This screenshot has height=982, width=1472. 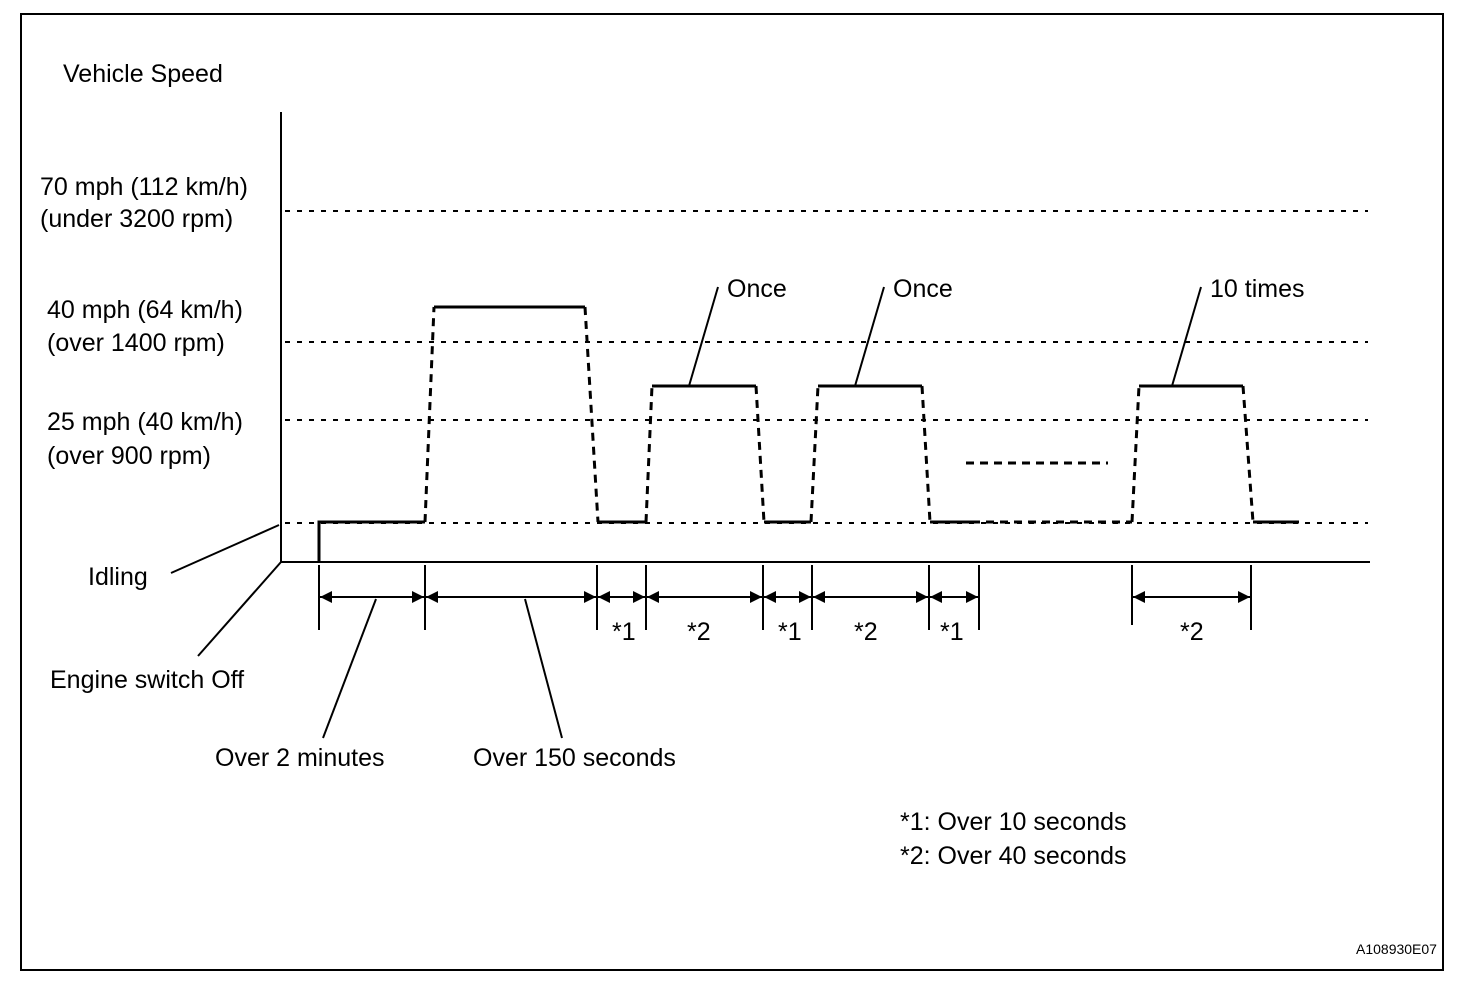 What do you see at coordinates (136, 343) in the screenshot?
I see `rpm-label-40mph: (over 1400 rpm)` at bounding box center [136, 343].